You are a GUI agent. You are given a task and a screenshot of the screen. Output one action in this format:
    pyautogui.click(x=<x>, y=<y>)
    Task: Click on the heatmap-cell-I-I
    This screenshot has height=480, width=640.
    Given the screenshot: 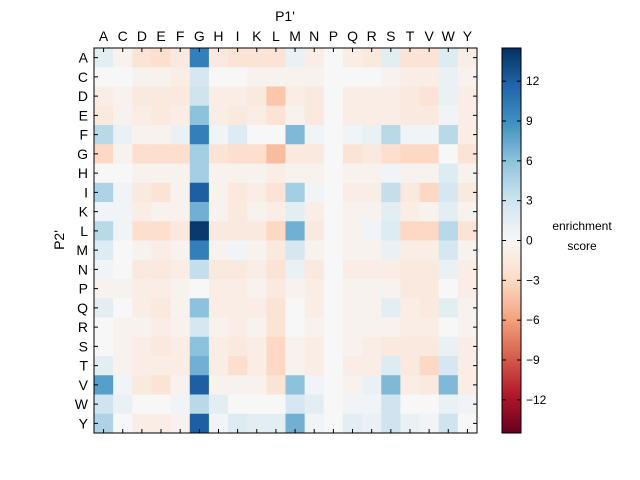 What is the action you would take?
    pyautogui.click(x=238, y=192)
    